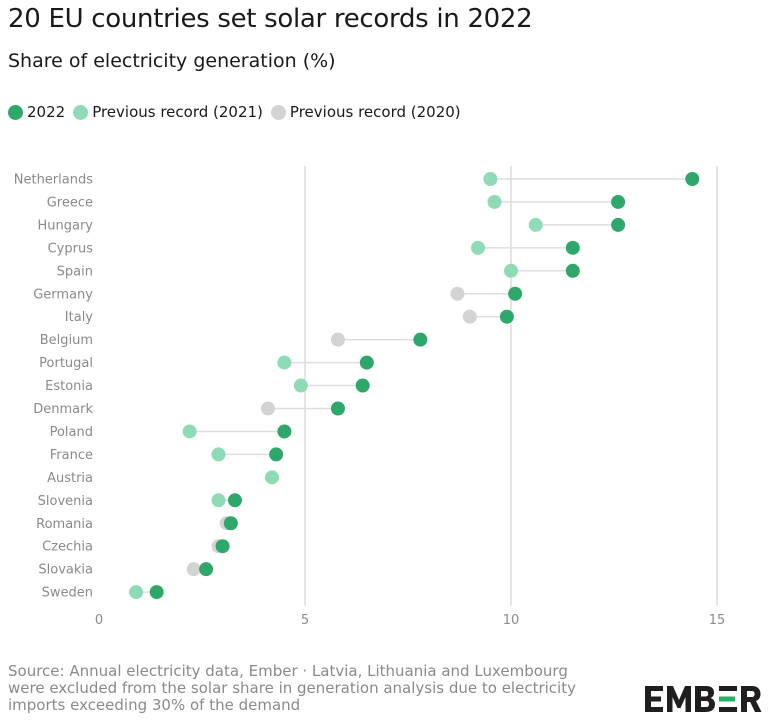 The image size is (778, 727). I want to click on point-estonia-2022, so click(362, 385).